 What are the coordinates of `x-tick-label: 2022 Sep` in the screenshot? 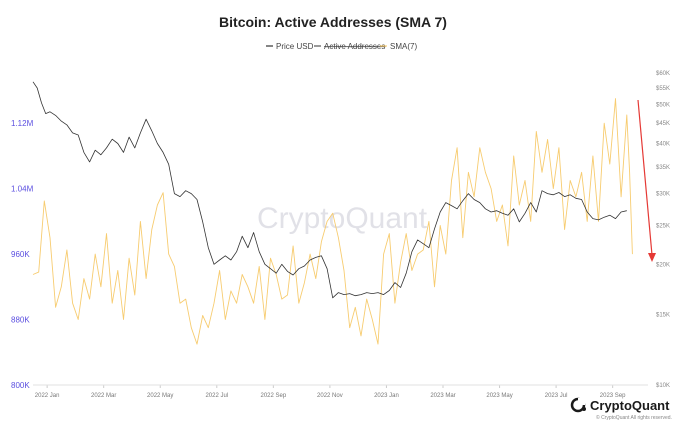 It's located at (273, 396).